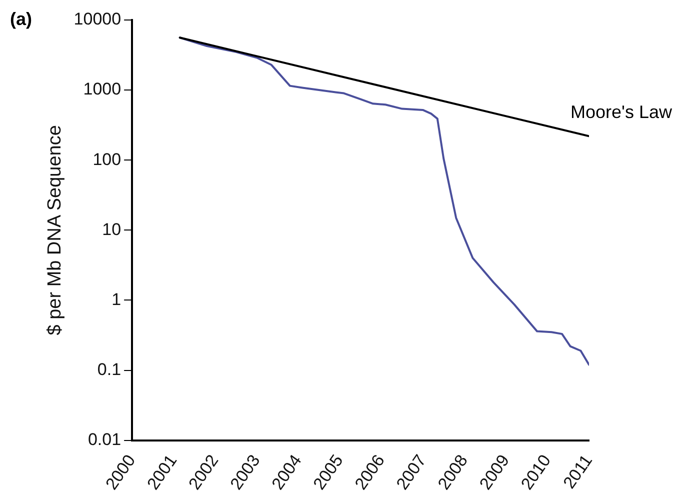 Image resolution: width=674 pixels, height=502 pixels. Describe the element at coordinates (112, 229) in the screenshot. I see `y-tick-label: 10` at that location.